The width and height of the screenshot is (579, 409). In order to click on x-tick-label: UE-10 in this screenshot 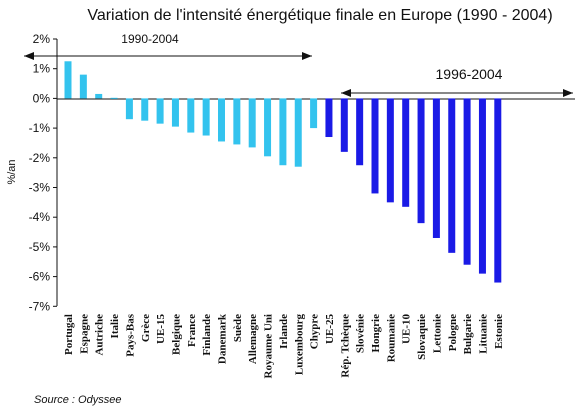, I will do `click(407, 329)`.